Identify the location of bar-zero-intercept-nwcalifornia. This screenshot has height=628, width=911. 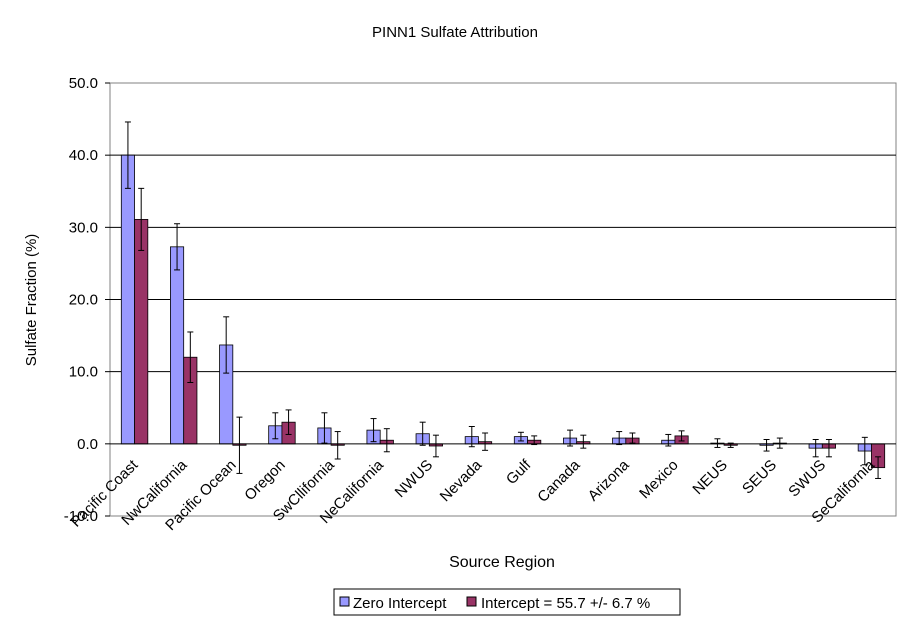
(177, 345).